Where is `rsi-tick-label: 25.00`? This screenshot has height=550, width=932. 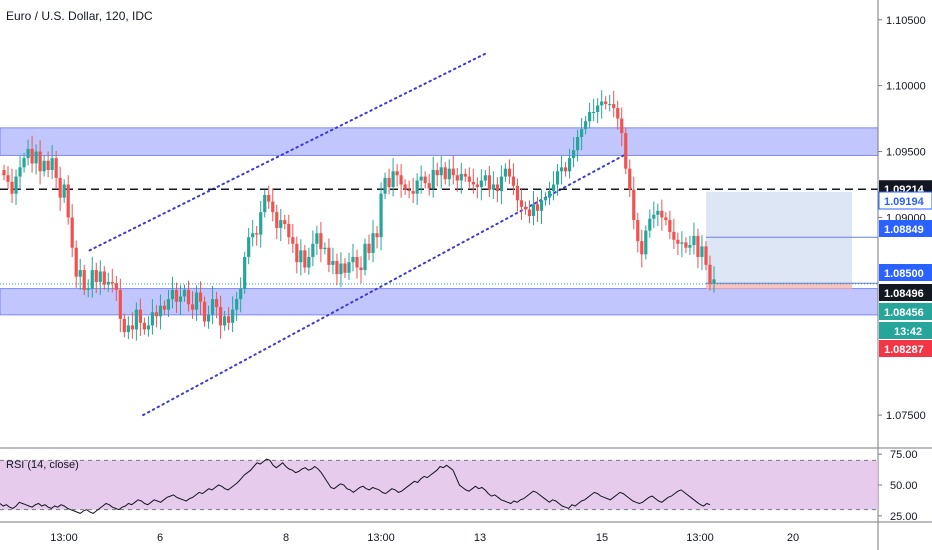 rsi-tick-label: 25.00 is located at coordinates (904, 517).